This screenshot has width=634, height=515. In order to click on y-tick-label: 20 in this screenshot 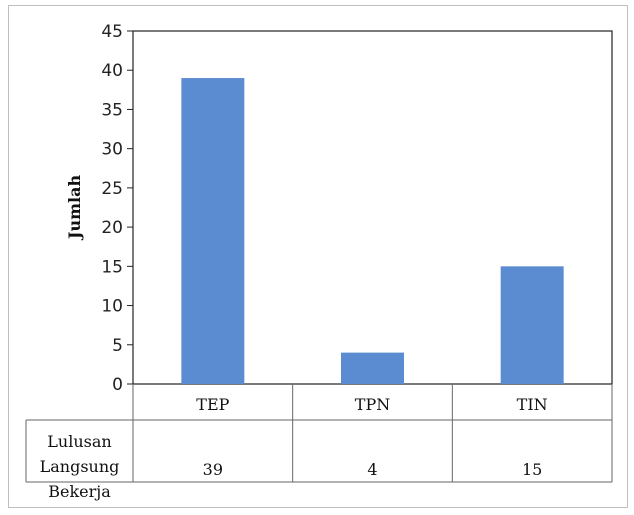, I will do `click(112, 228)`.